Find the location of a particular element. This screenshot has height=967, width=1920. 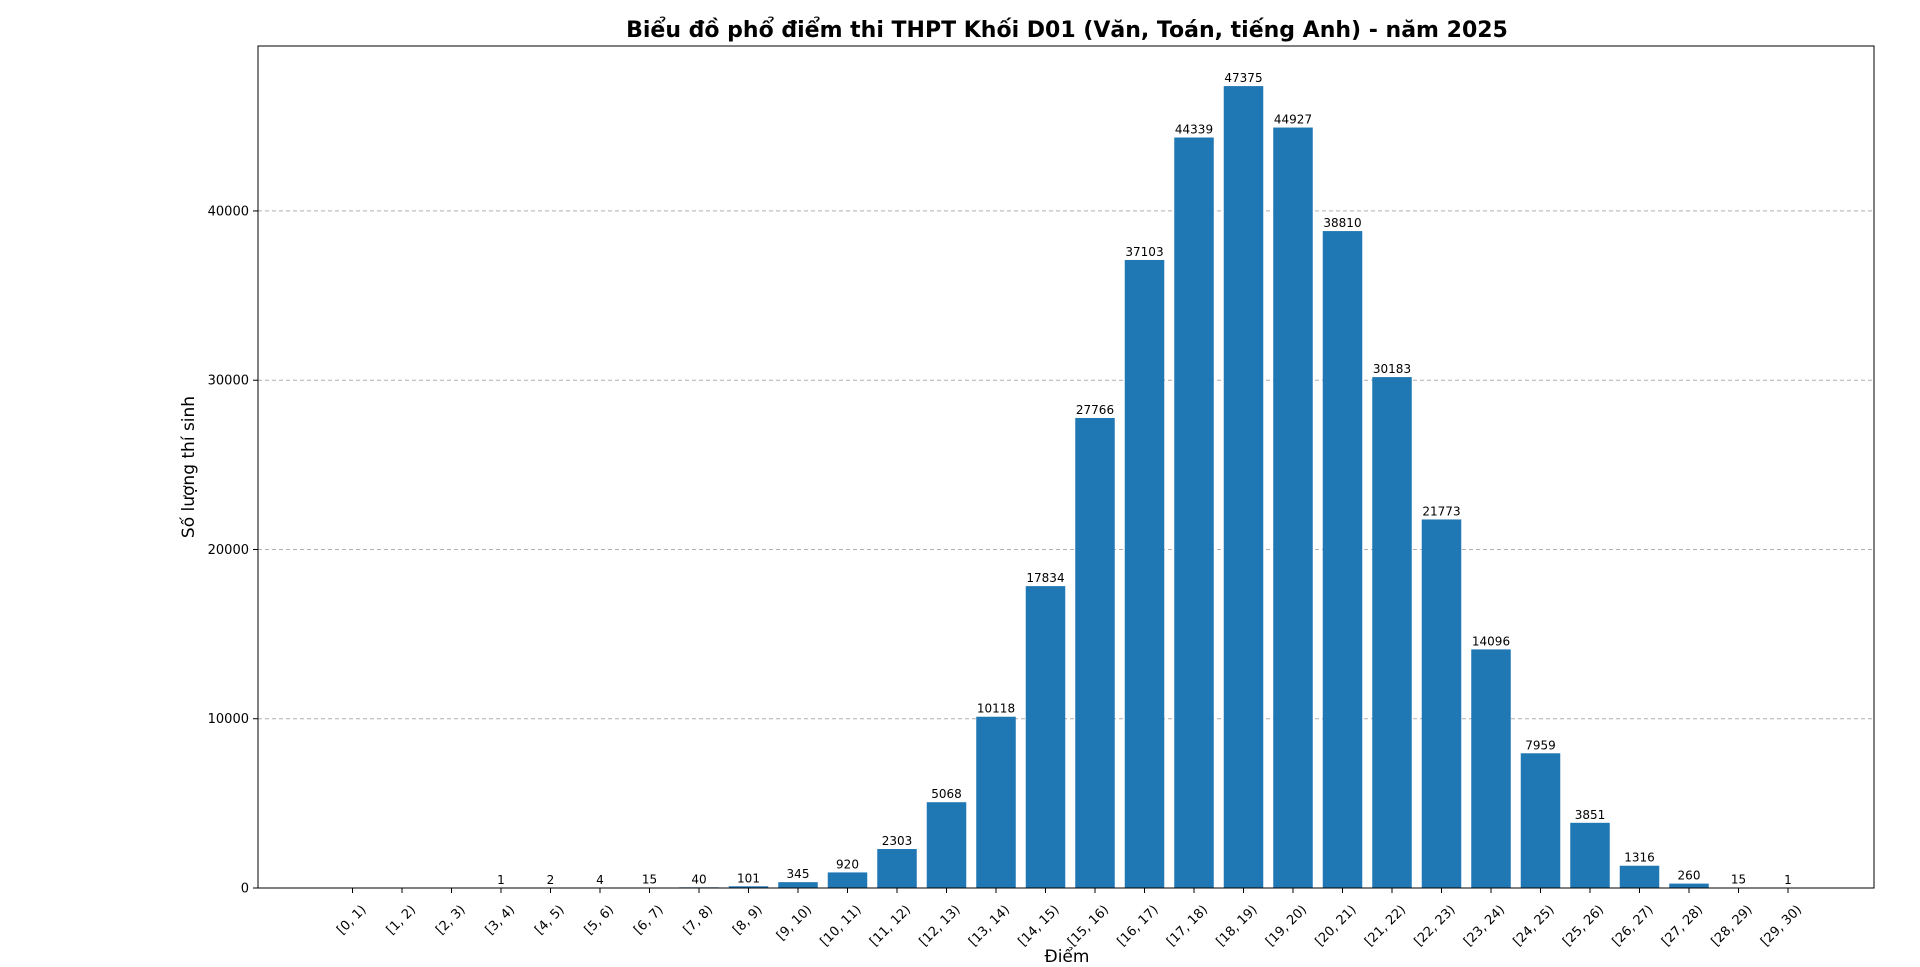

x-tick-label: [7, 8) is located at coordinates (698, 919).